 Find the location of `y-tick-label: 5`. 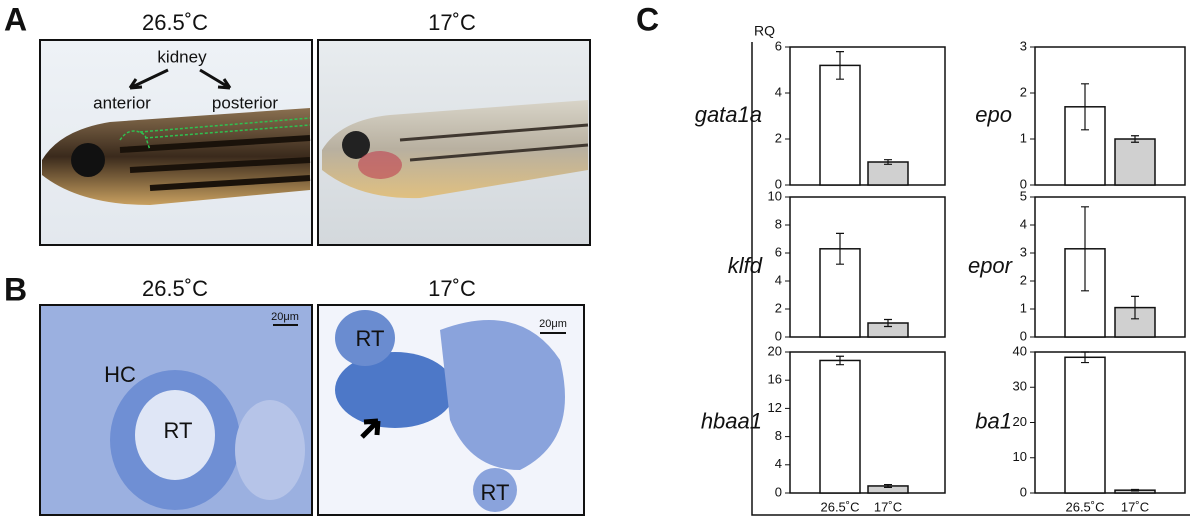

y-tick-label: 5 is located at coordinates (1023, 195).